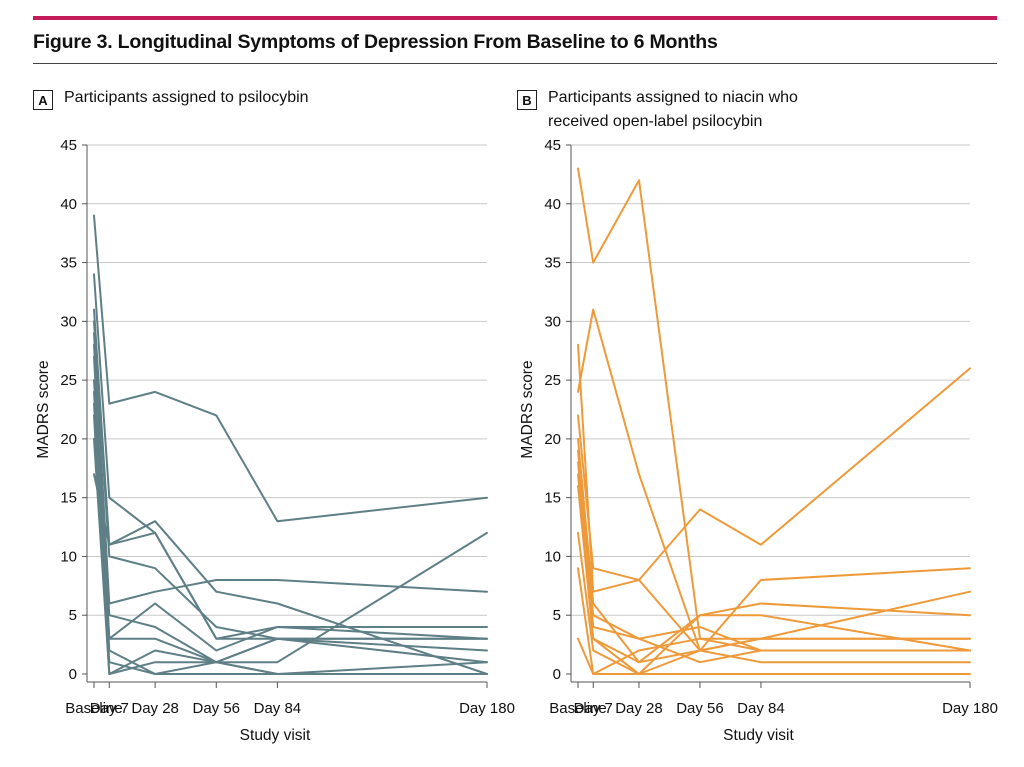  I want to click on panel-a-y-tick-label: 30, so click(68, 321).